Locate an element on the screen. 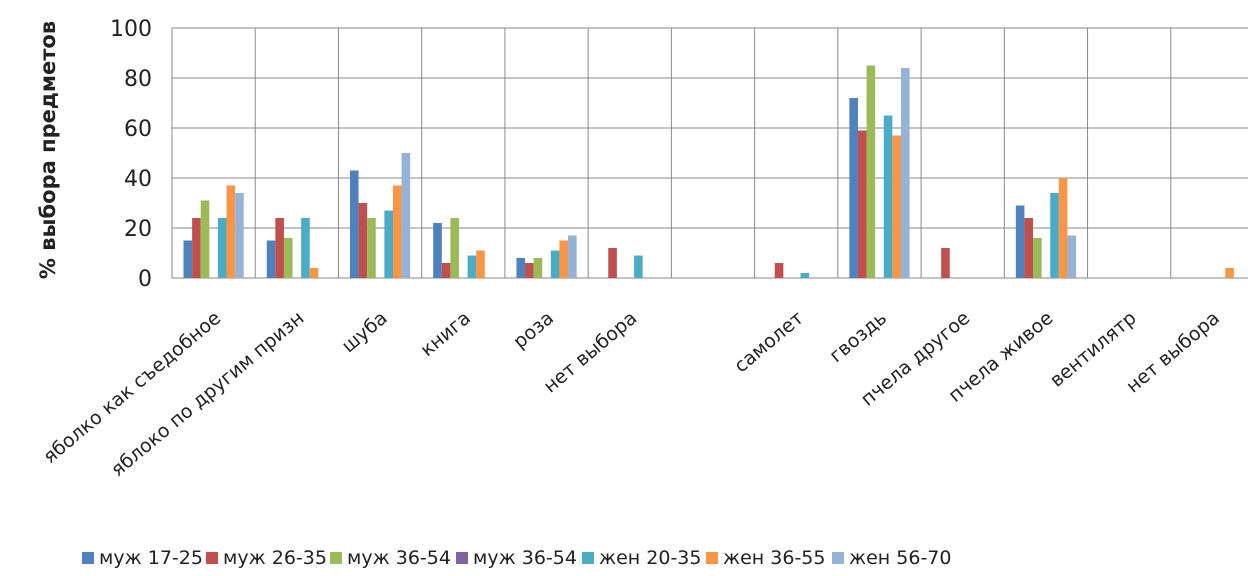 Image resolution: width=1248 pixels, height=576 pixels. y-tick-label: 40 is located at coordinates (138, 179).